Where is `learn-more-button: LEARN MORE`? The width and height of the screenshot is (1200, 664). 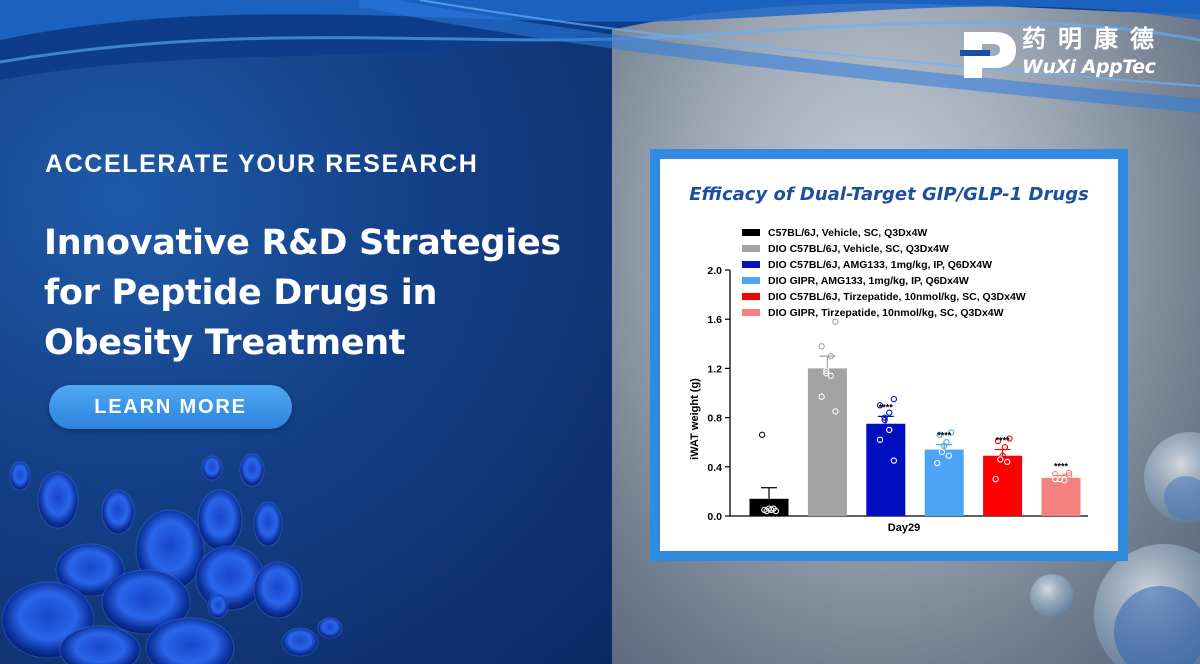
learn-more-button: LEARN MORE is located at coordinates (170, 407).